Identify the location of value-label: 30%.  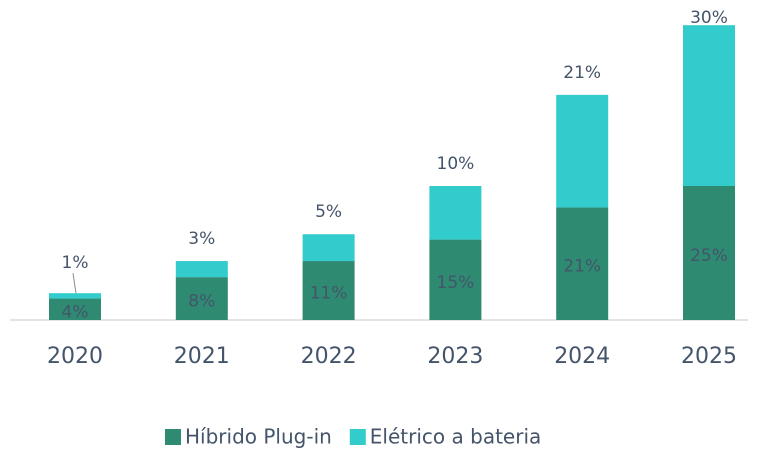
(709, 18).